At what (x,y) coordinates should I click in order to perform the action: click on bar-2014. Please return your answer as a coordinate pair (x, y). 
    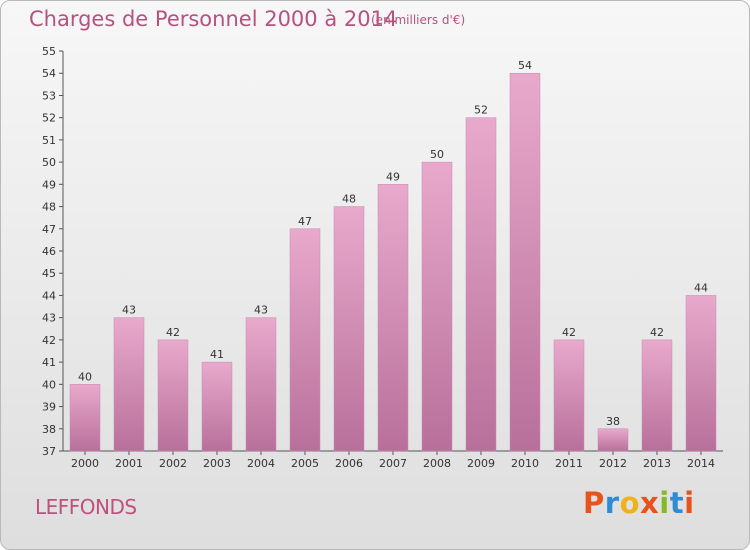
    Looking at the image, I should click on (701, 373).